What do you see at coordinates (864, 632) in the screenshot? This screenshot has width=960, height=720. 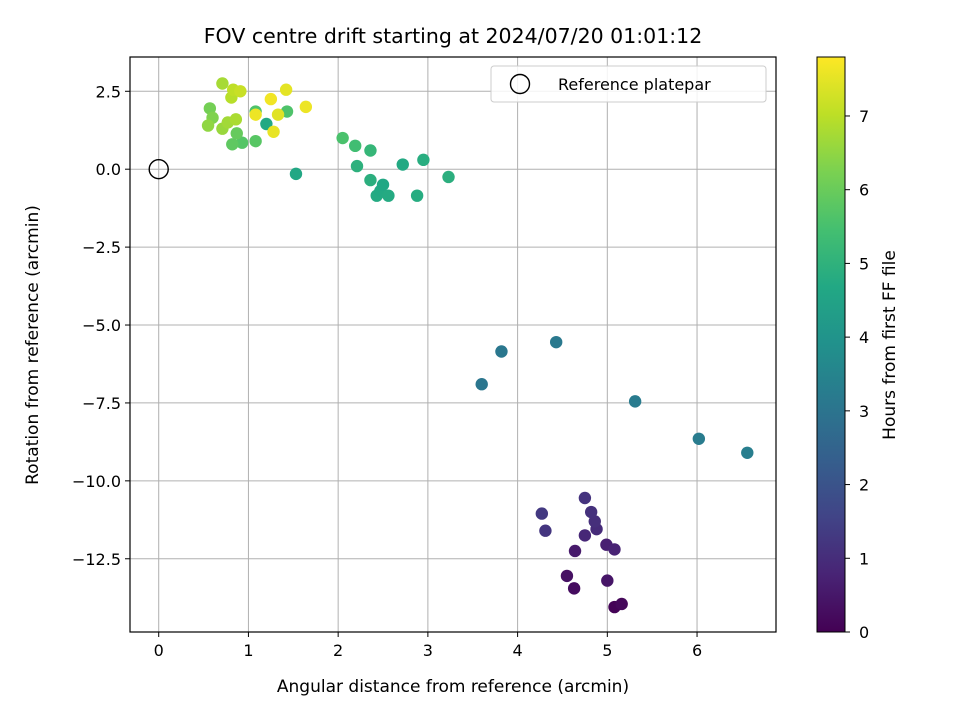 I see `colorbar-tick-label: 0` at bounding box center [864, 632].